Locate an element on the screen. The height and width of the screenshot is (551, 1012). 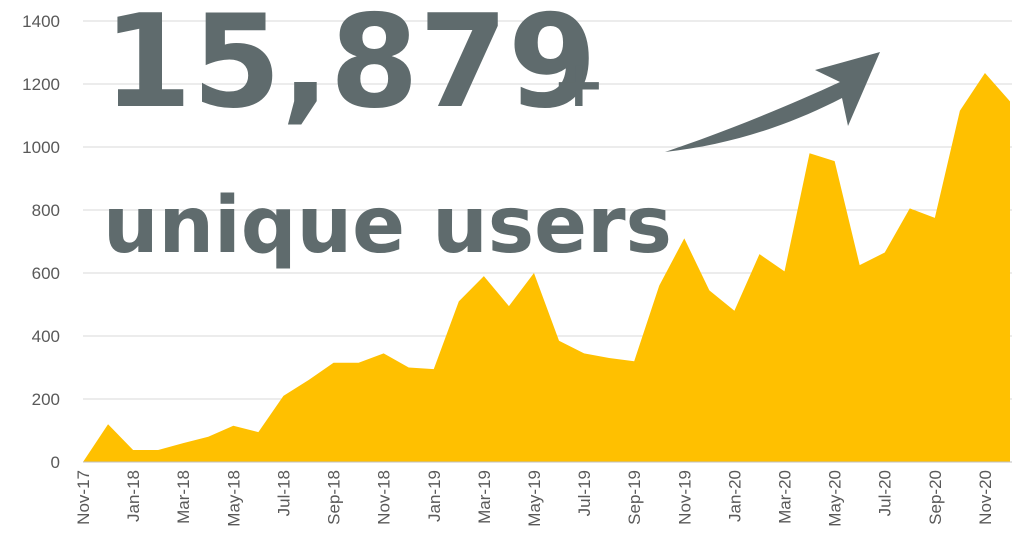
y-tick-label: 1400 is located at coordinates (41, 21).